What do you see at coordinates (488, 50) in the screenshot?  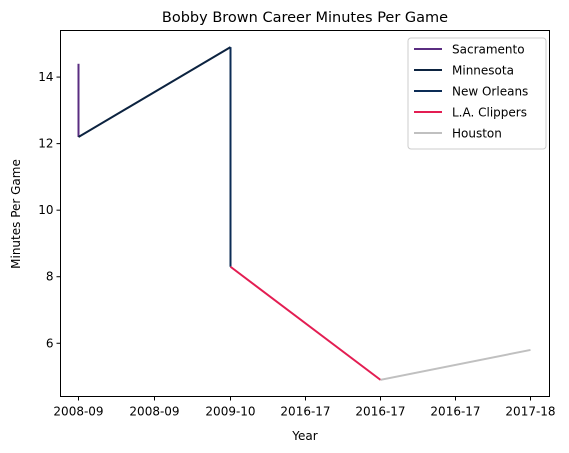 I see `legend-label: Sacramento` at bounding box center [488, 50].